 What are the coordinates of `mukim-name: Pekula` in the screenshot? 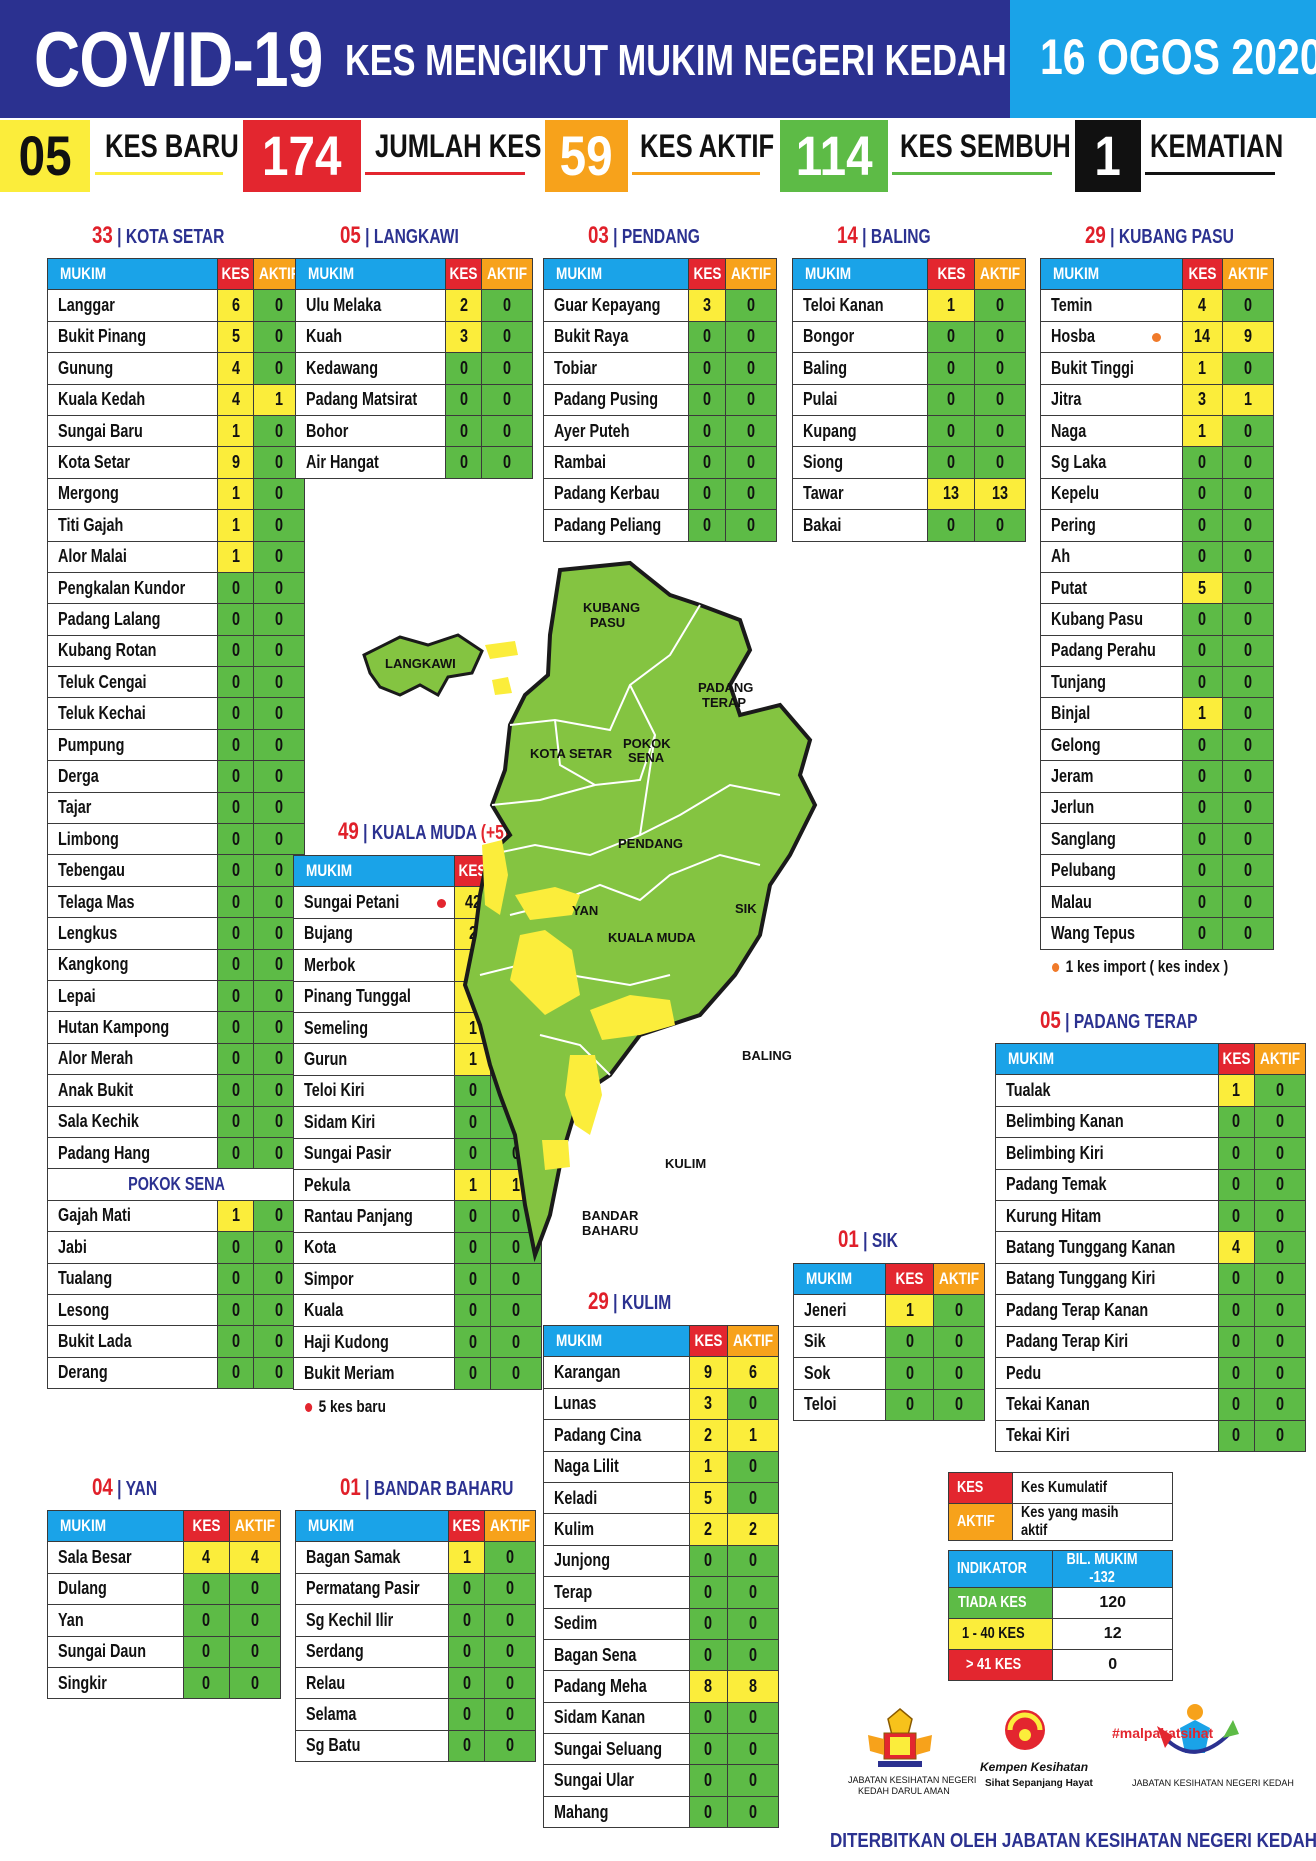 It's located at (374, 1185).